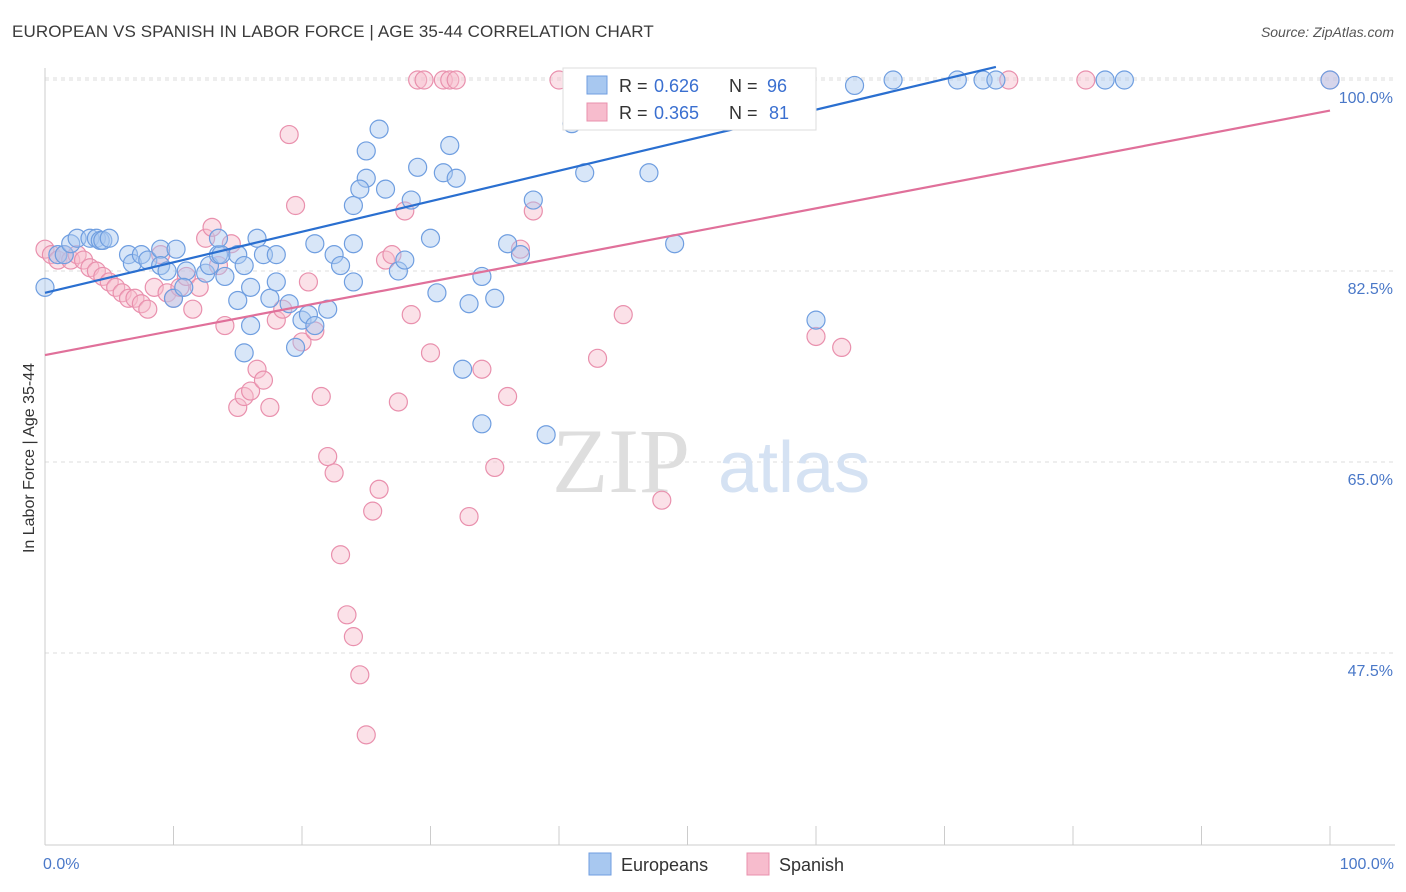 Image resolution: width=1406 pixels, height=892 pixels. What do you see at coordinates (664, 865) in the screenshot?
I see `legend-europeans-label: Europeans` at bounding box center [664, 865].